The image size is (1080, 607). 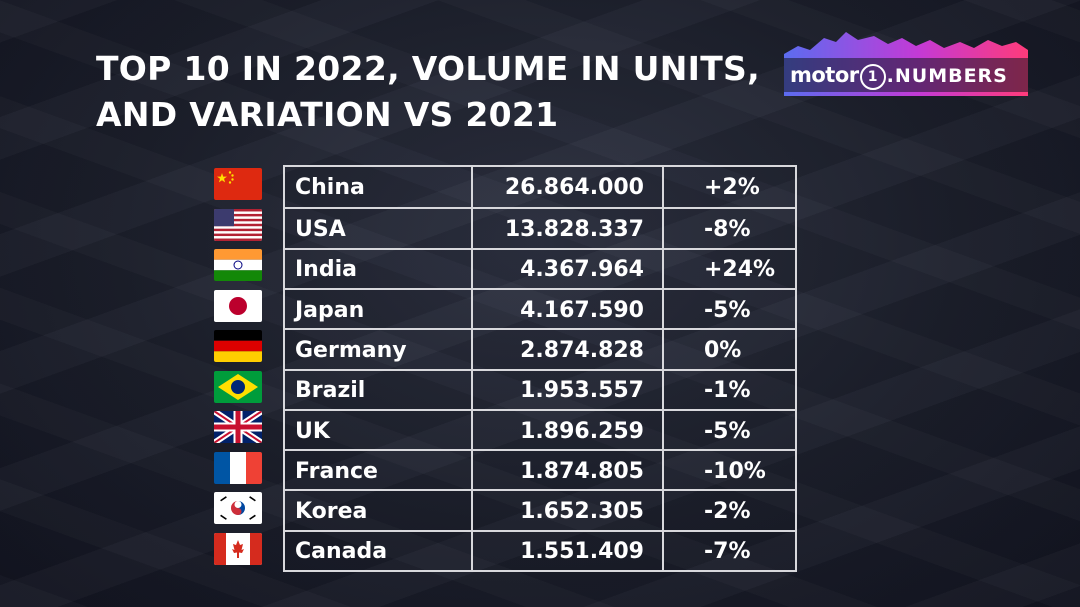 What do you see at coordinates (727, 230) in the screenshot?
I see `variation-cell: -8%` at bounding box center [727, 230].